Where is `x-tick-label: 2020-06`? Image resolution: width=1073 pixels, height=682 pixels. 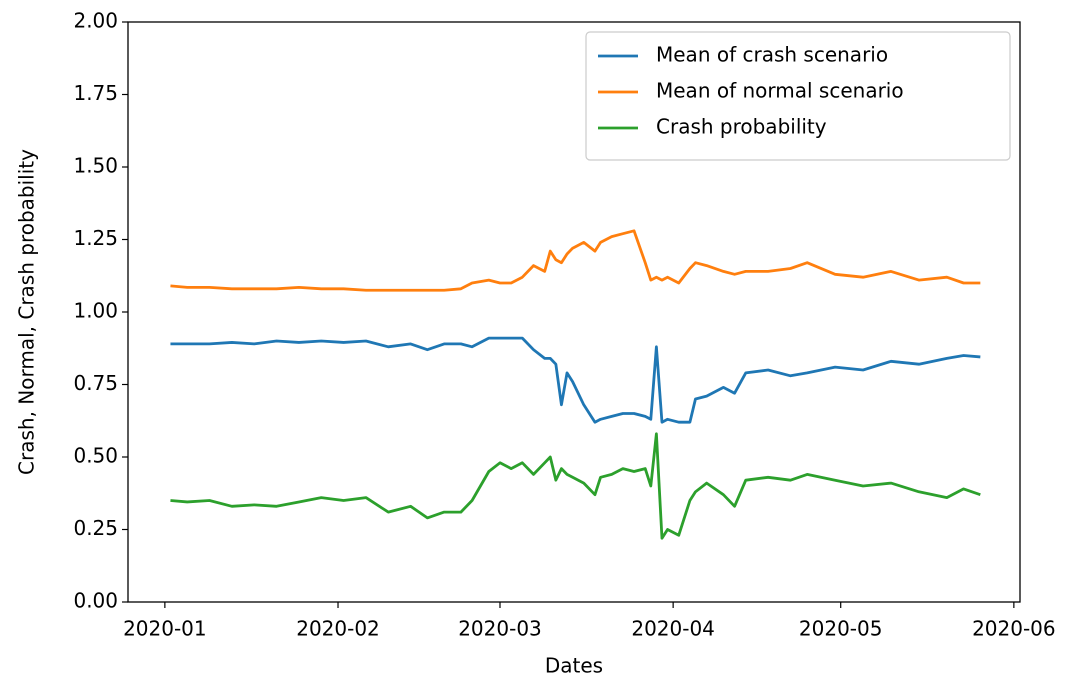 x-tick-label: 2020-06 is located at coordinates (1014, 629).